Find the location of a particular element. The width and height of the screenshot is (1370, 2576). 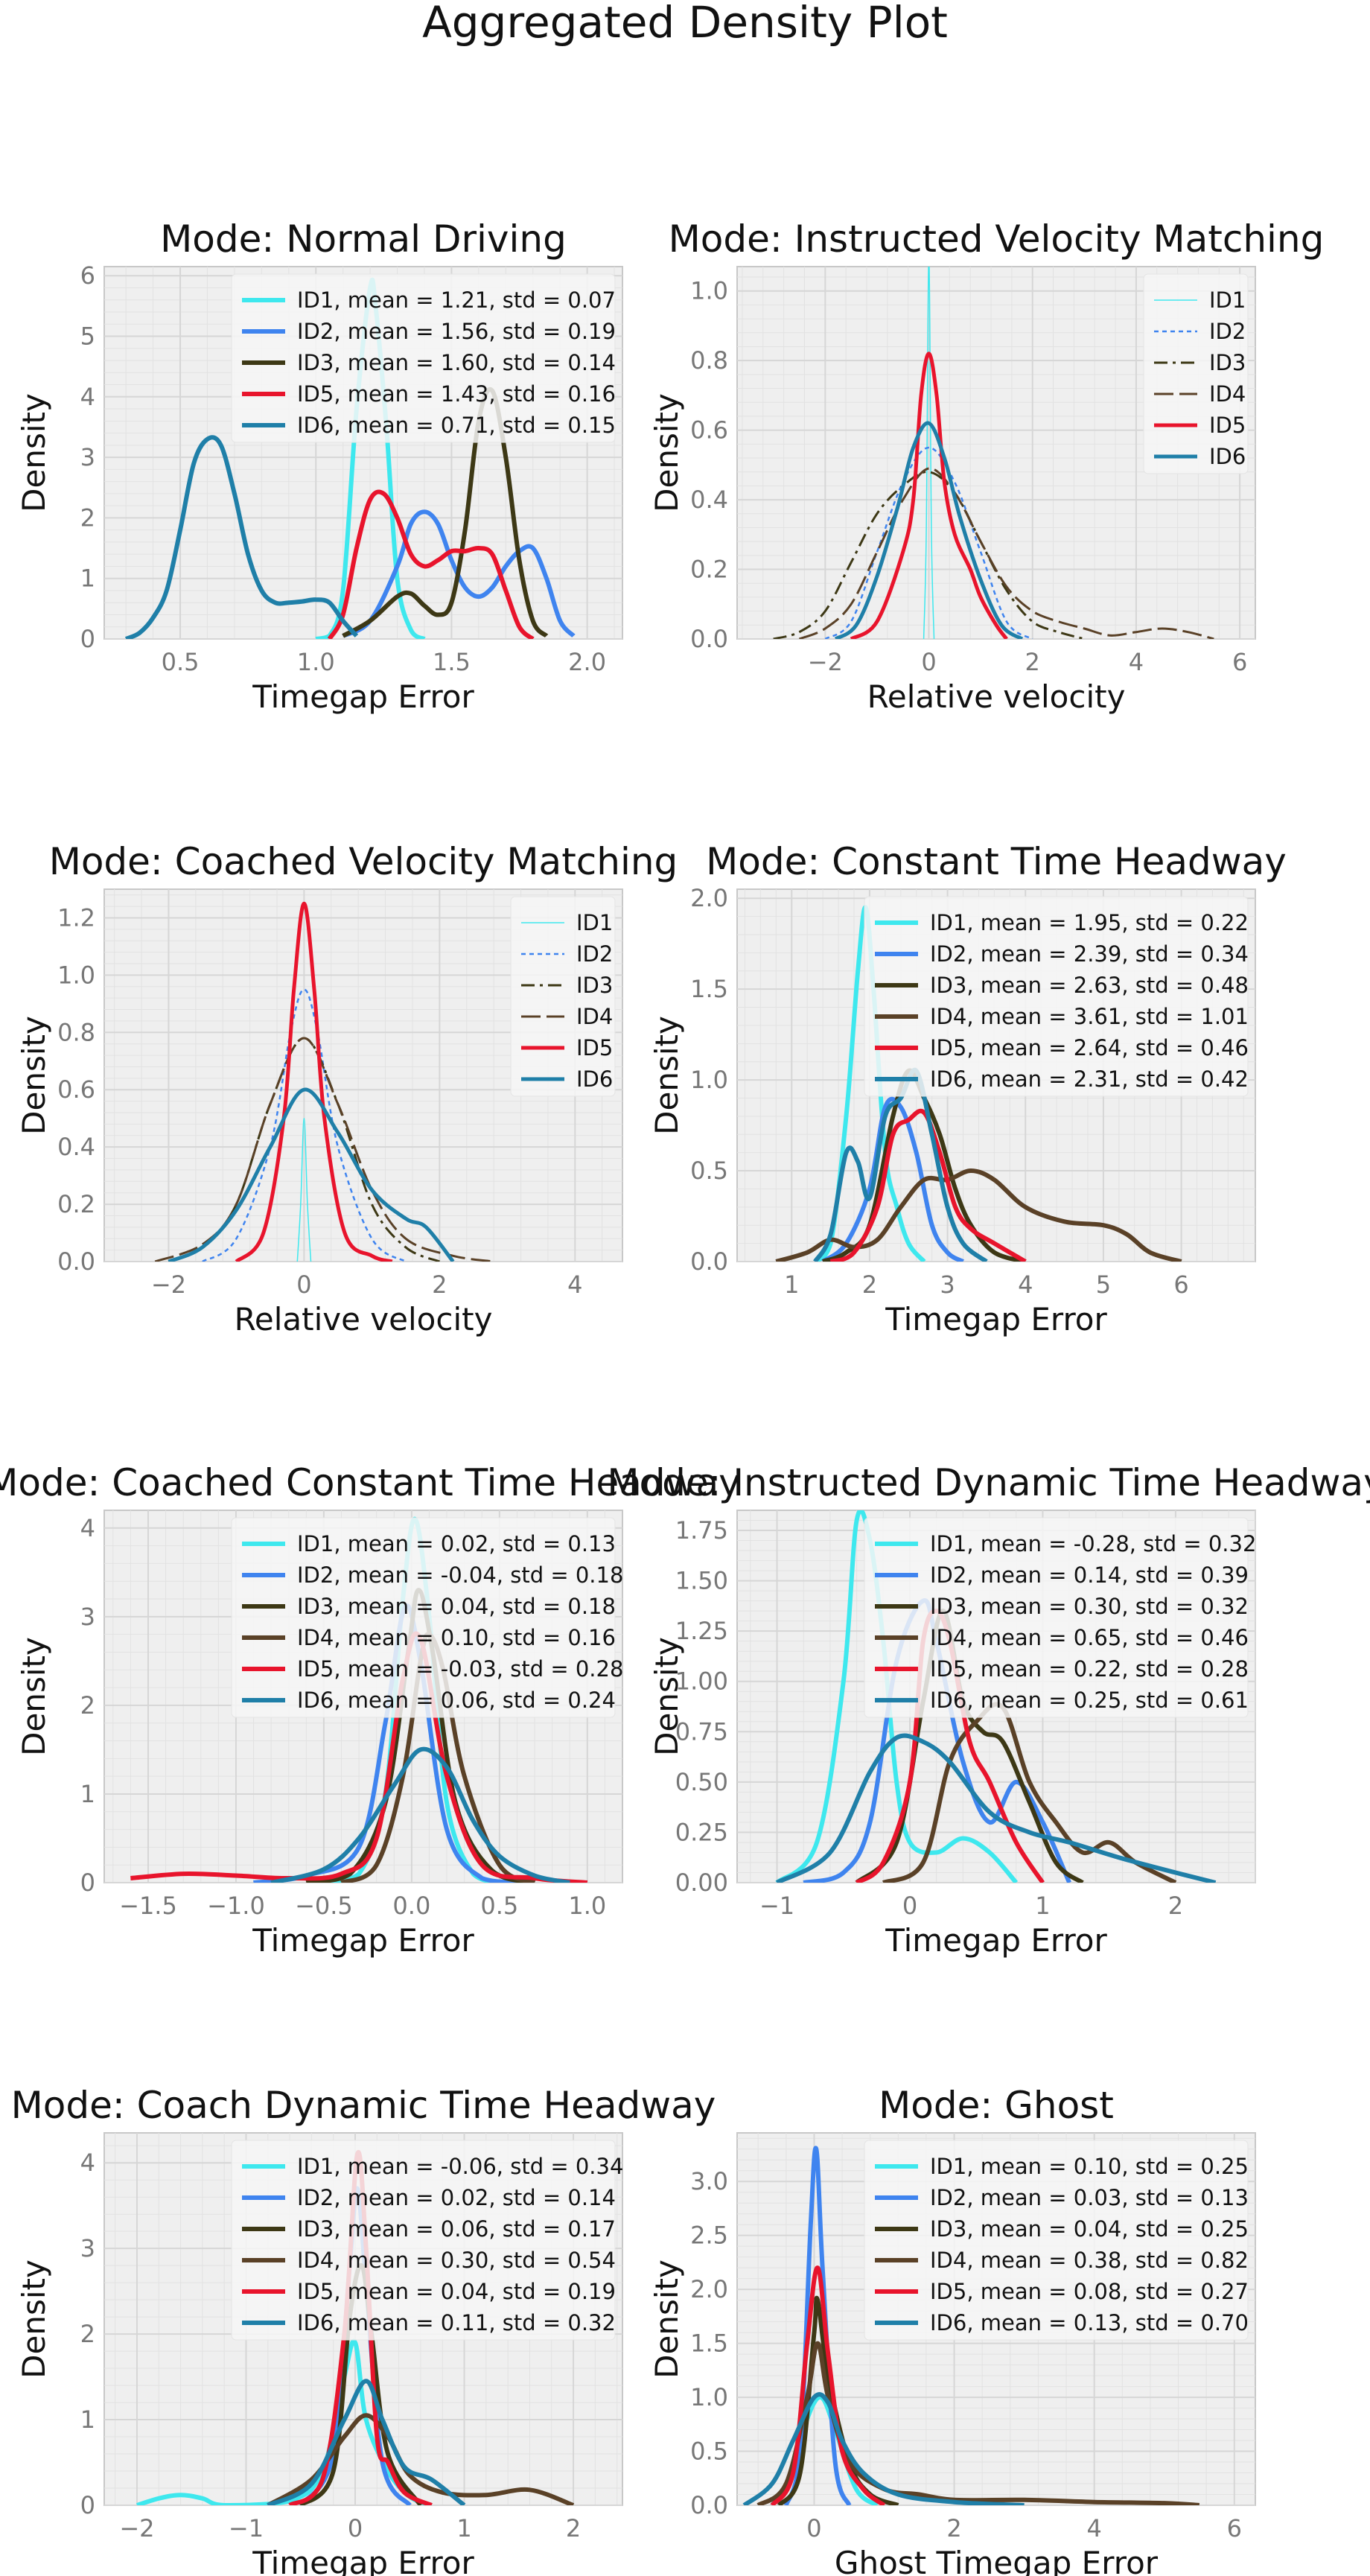

legend-label: ID2, mean = 0.14, std = 0.39 is located at coordinates (1089, 1575).